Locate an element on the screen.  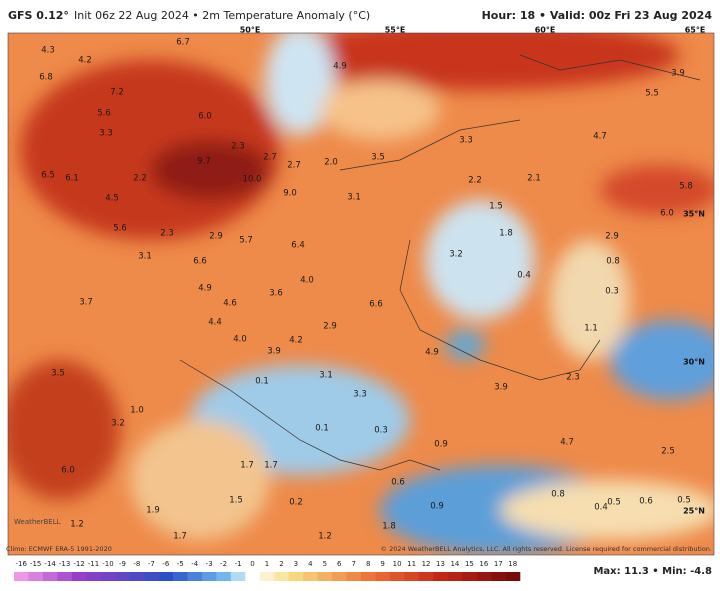
anomaly-label: 1.1 is located at coordinates (591, 329).